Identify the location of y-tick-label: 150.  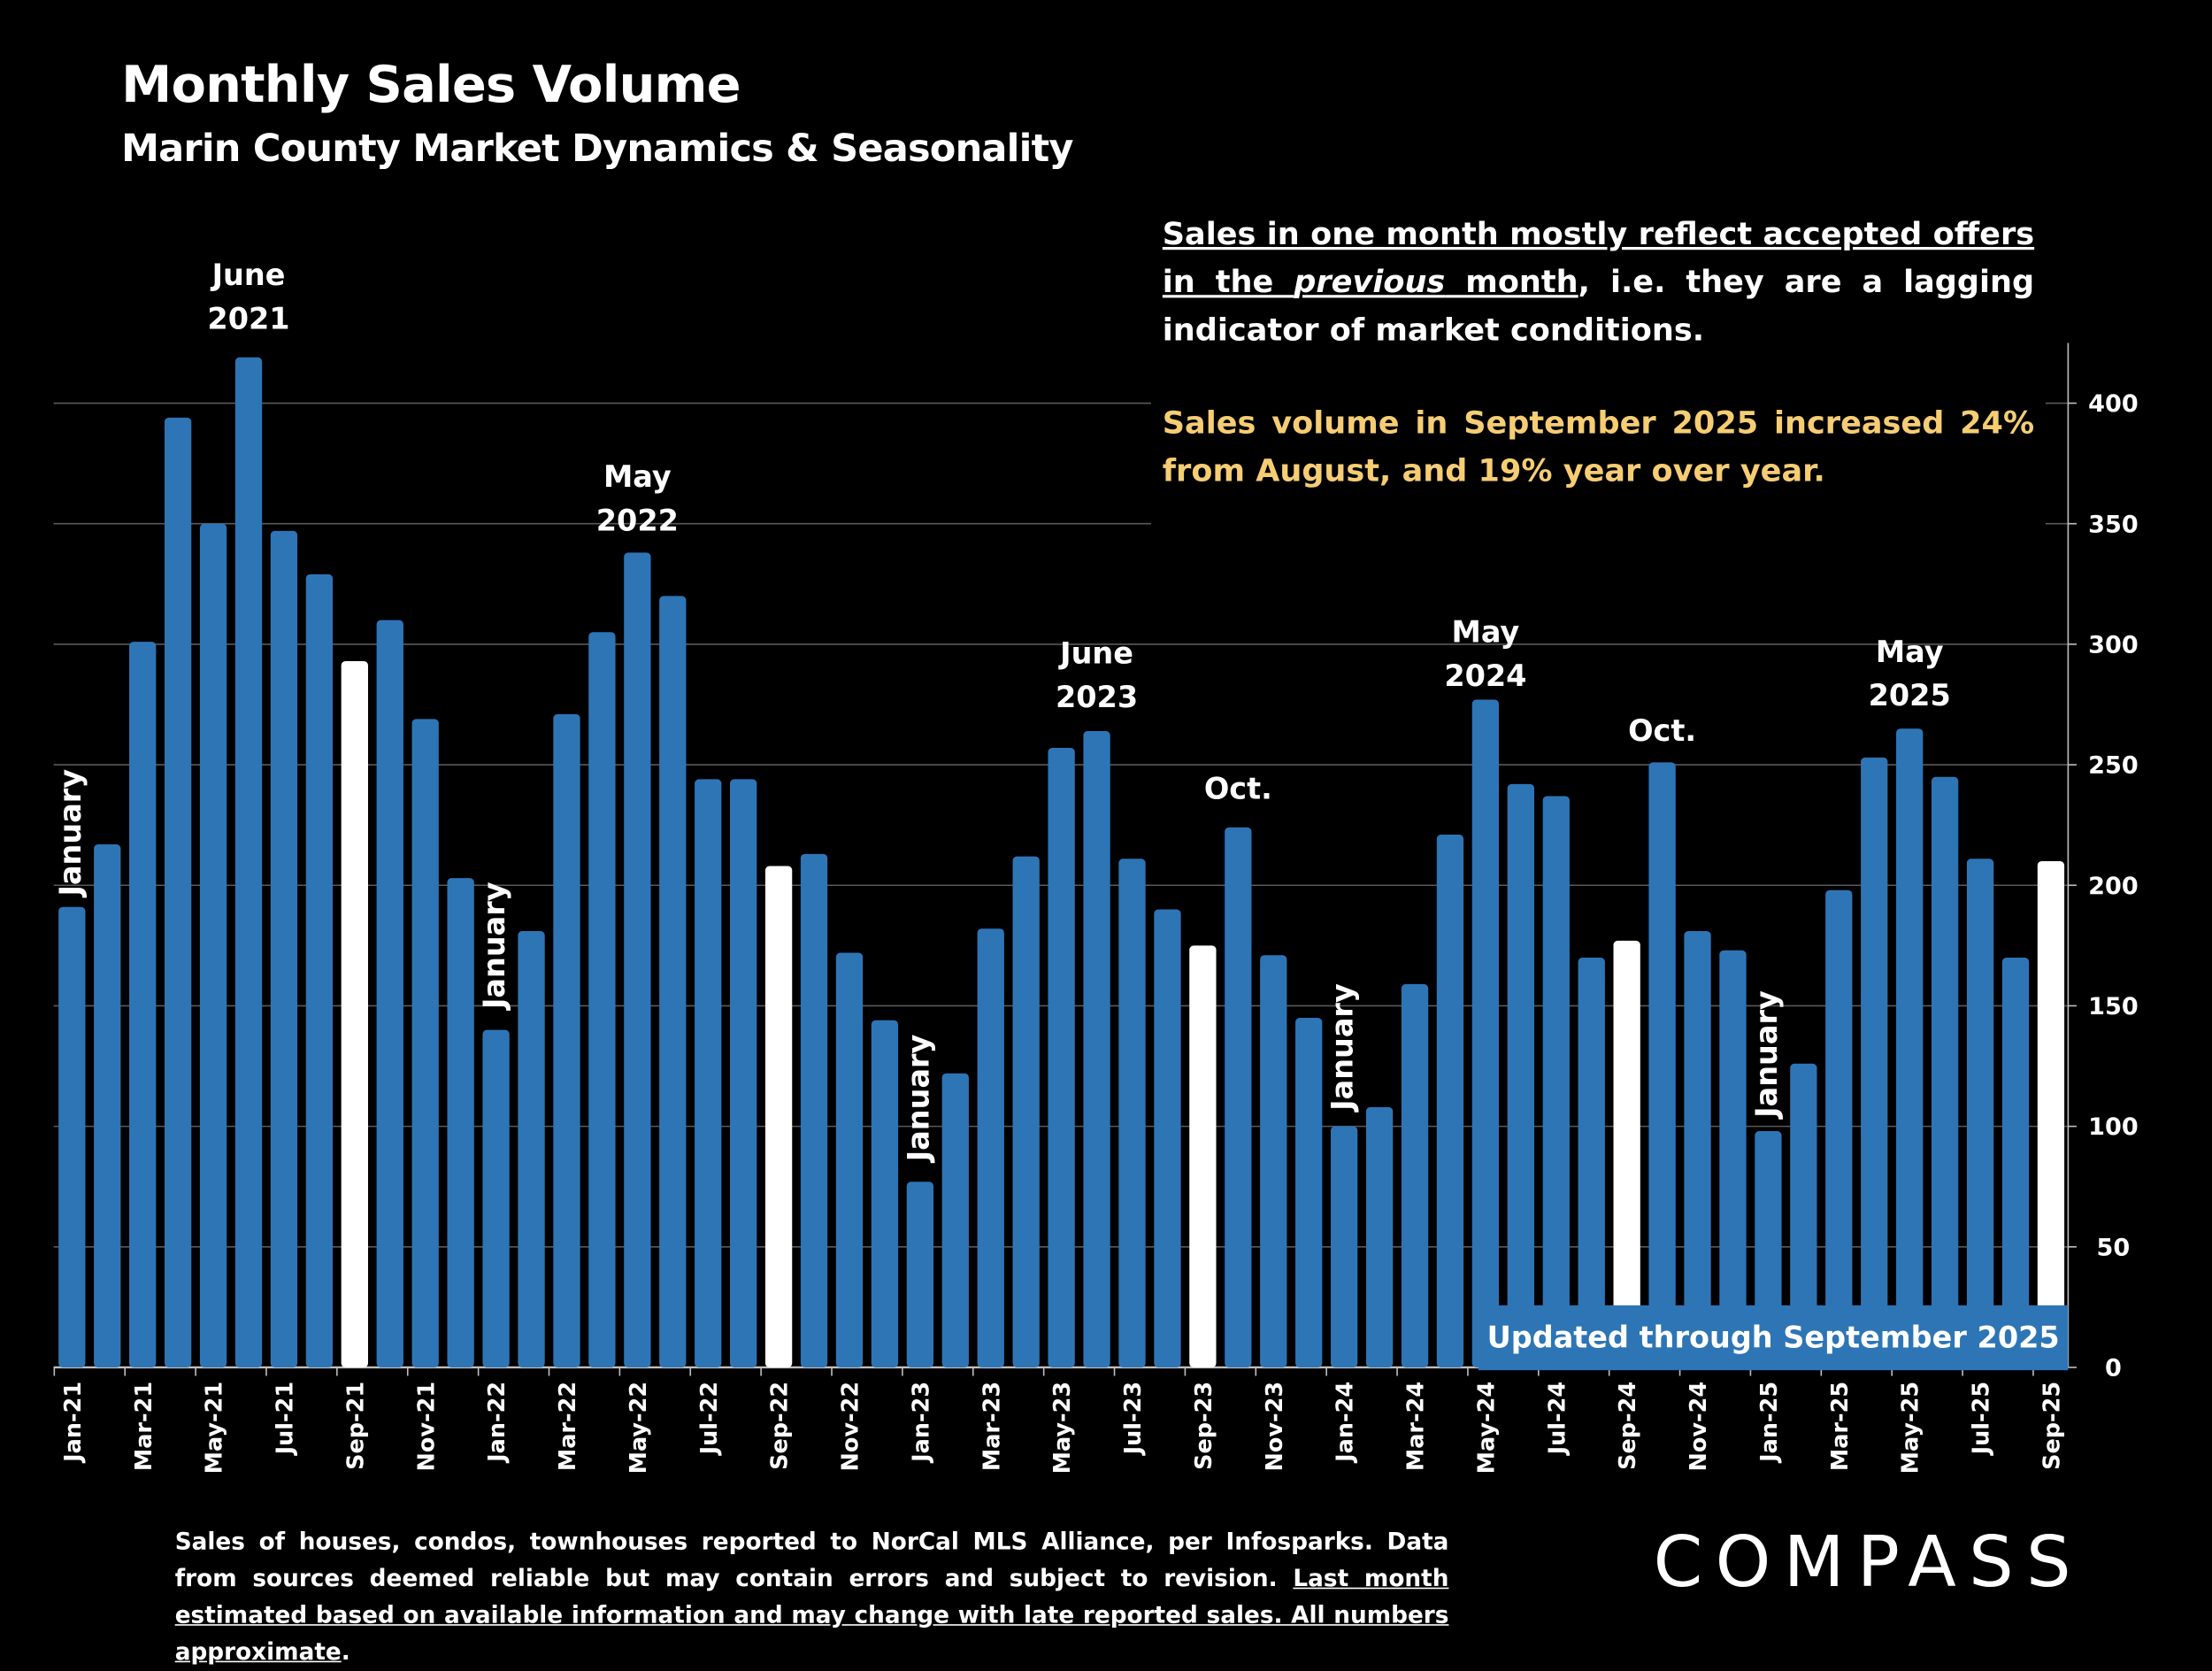
(2113, 1006).